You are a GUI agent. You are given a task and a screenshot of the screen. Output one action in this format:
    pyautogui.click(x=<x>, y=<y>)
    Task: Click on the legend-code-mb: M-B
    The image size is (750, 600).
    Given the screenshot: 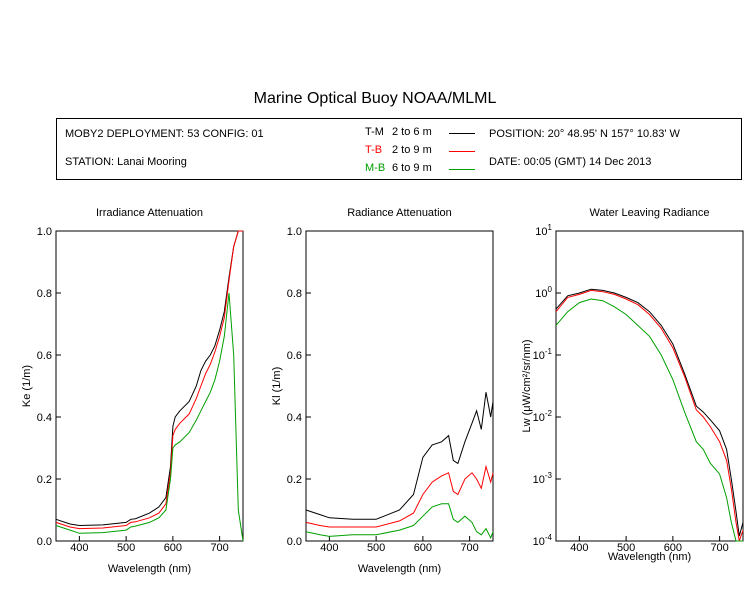 What is the action you would take?
    pyautogui.click(x=375, y=168)
    